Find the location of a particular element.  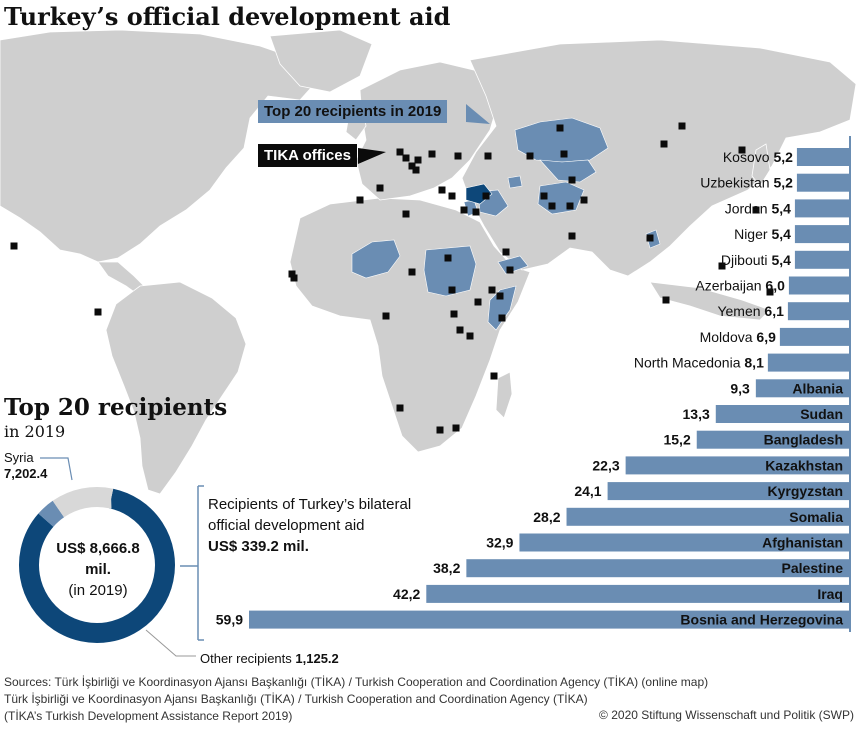

country-uzbekistan-kyrgyzstan is located at coordinates (568, 171).